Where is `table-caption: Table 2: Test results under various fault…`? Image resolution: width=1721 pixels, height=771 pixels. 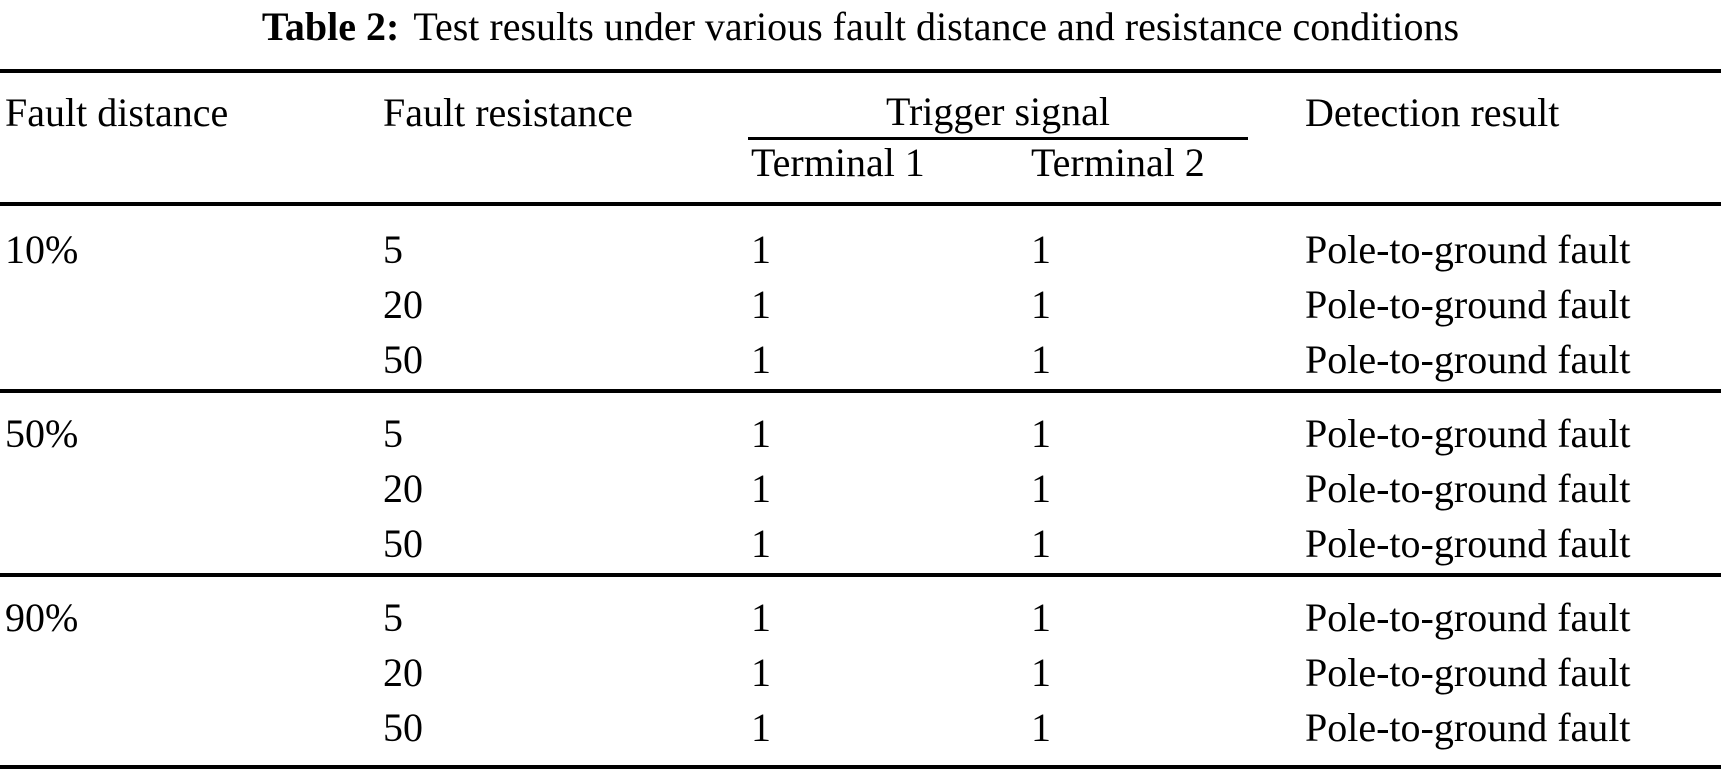 table-caption: Table 2: Test results under various fault… is located at coordinates (860, 25).